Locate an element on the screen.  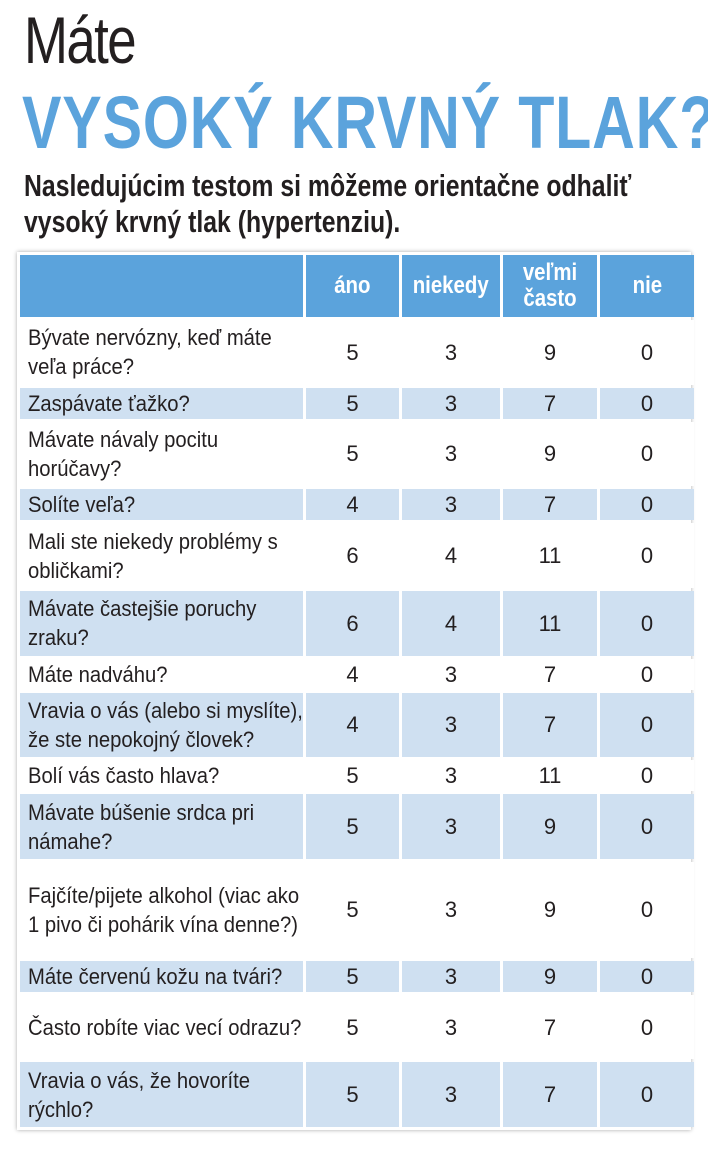
header-niekedy-label: niekedy is located at coordinates (451, 285).